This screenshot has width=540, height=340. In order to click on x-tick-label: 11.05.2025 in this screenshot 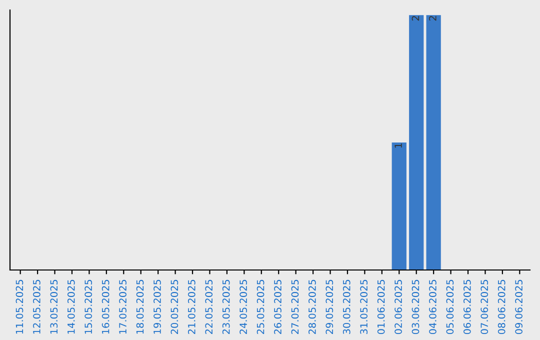, I will do `click(20, 307)`.